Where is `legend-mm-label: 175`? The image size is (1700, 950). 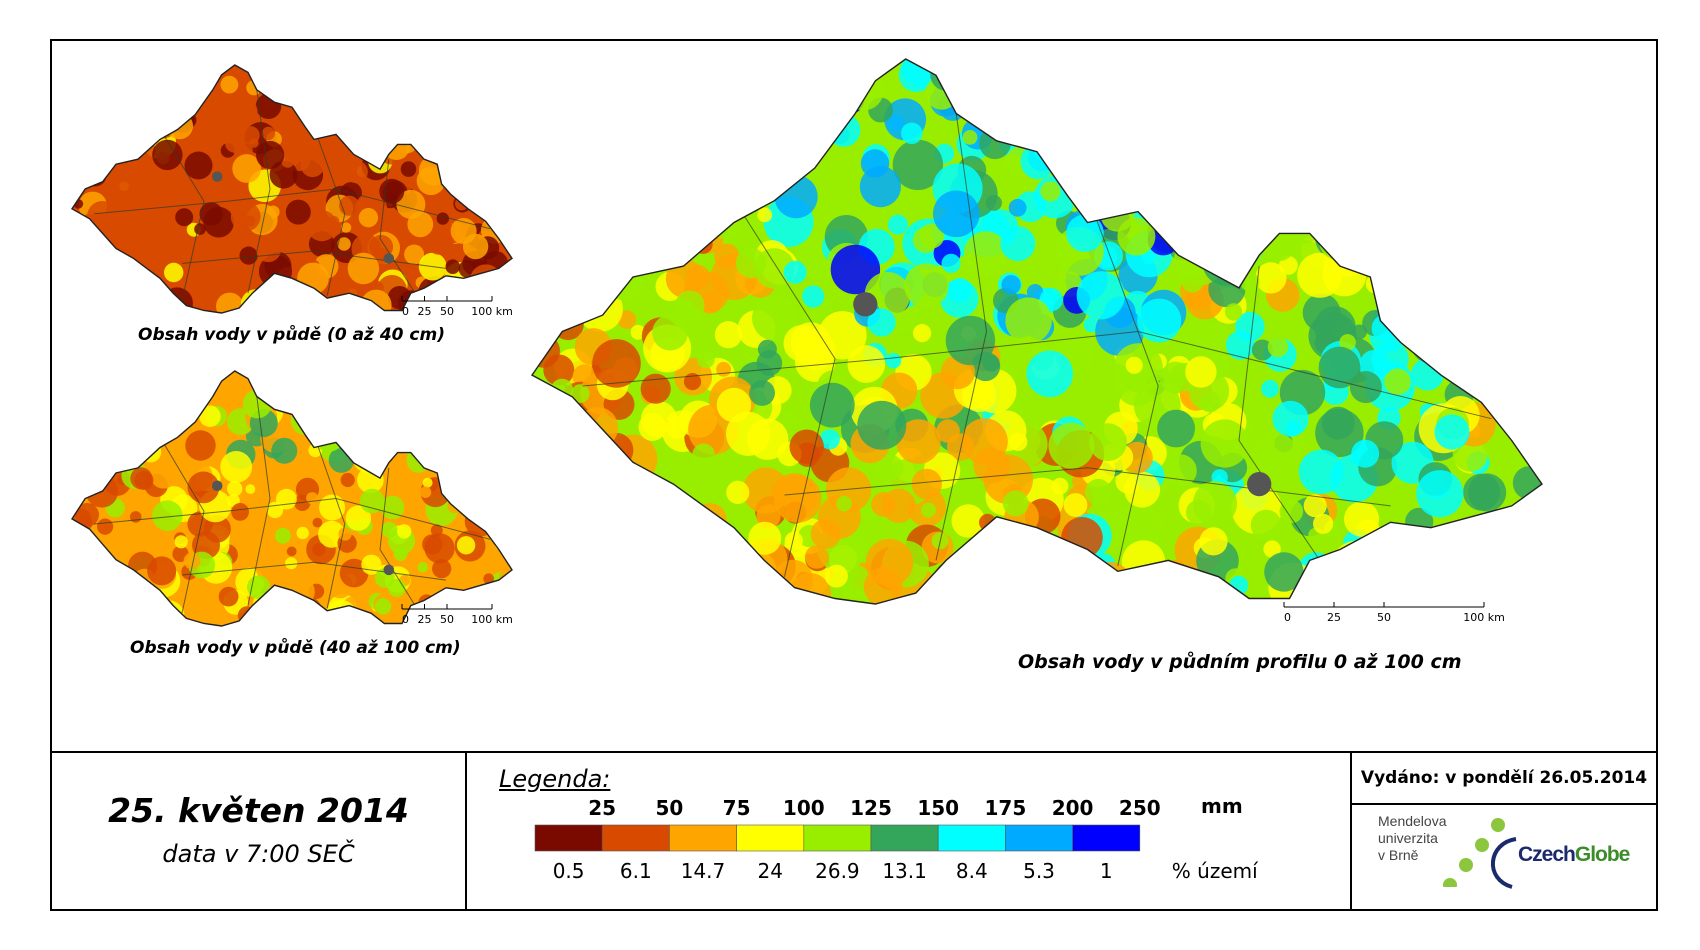
legend-mm-label: 175 is located at coordinates (1006, 808).